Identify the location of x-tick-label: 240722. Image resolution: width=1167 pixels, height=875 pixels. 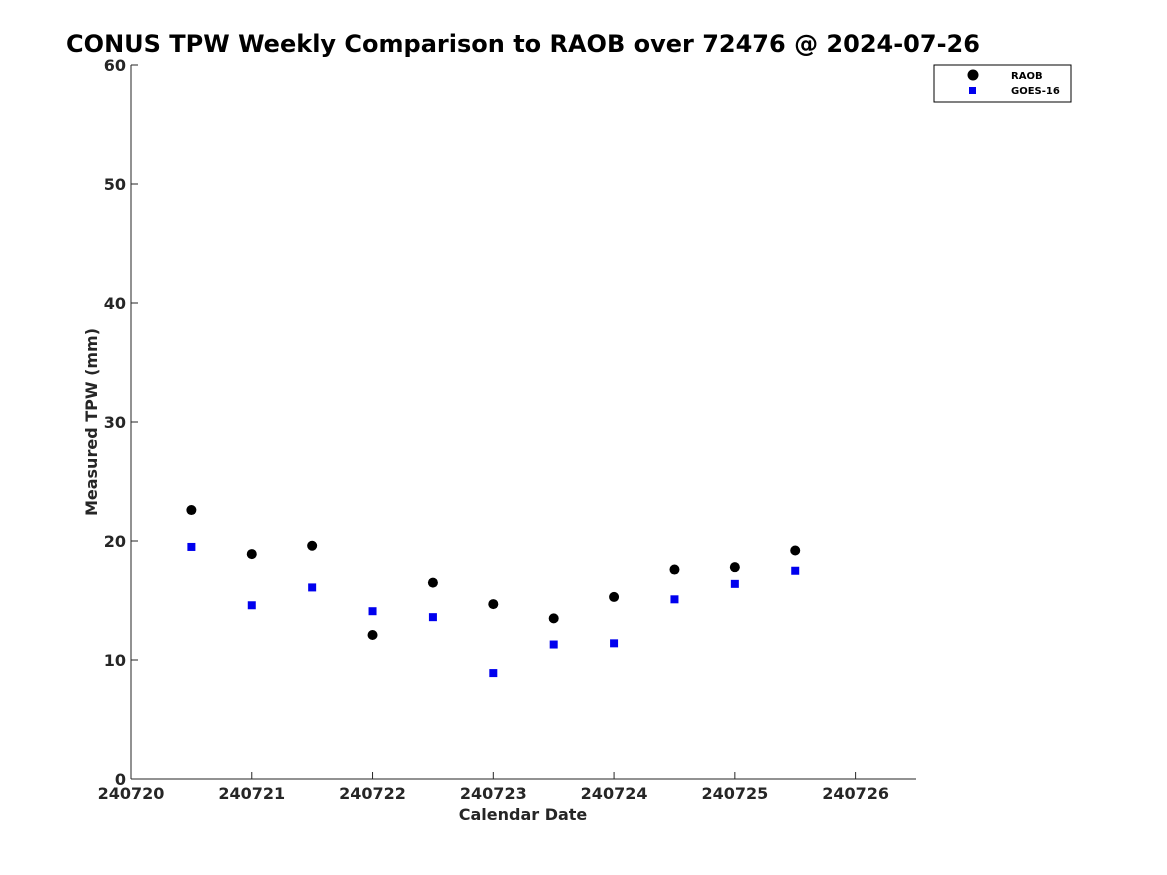
(372, 793).